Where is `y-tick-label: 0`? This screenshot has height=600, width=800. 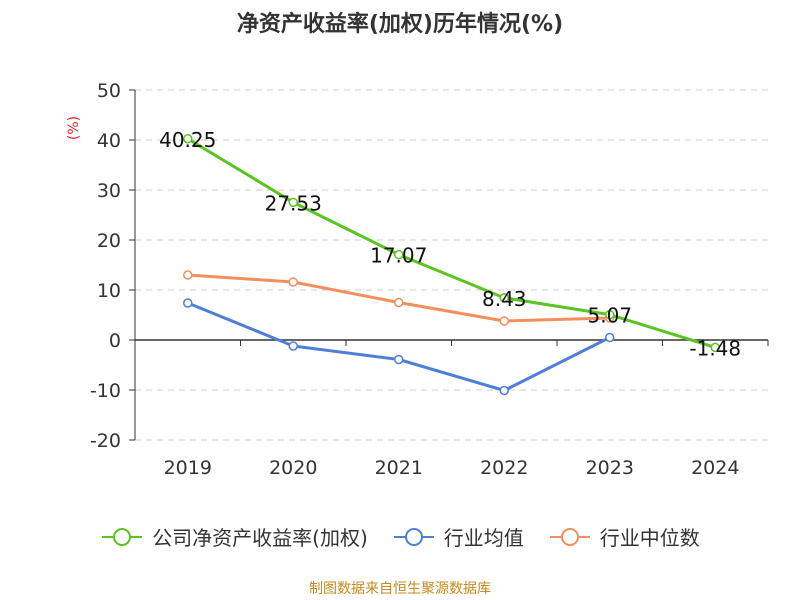 y-tick-label: 0 is located at coordinates (115, 341).